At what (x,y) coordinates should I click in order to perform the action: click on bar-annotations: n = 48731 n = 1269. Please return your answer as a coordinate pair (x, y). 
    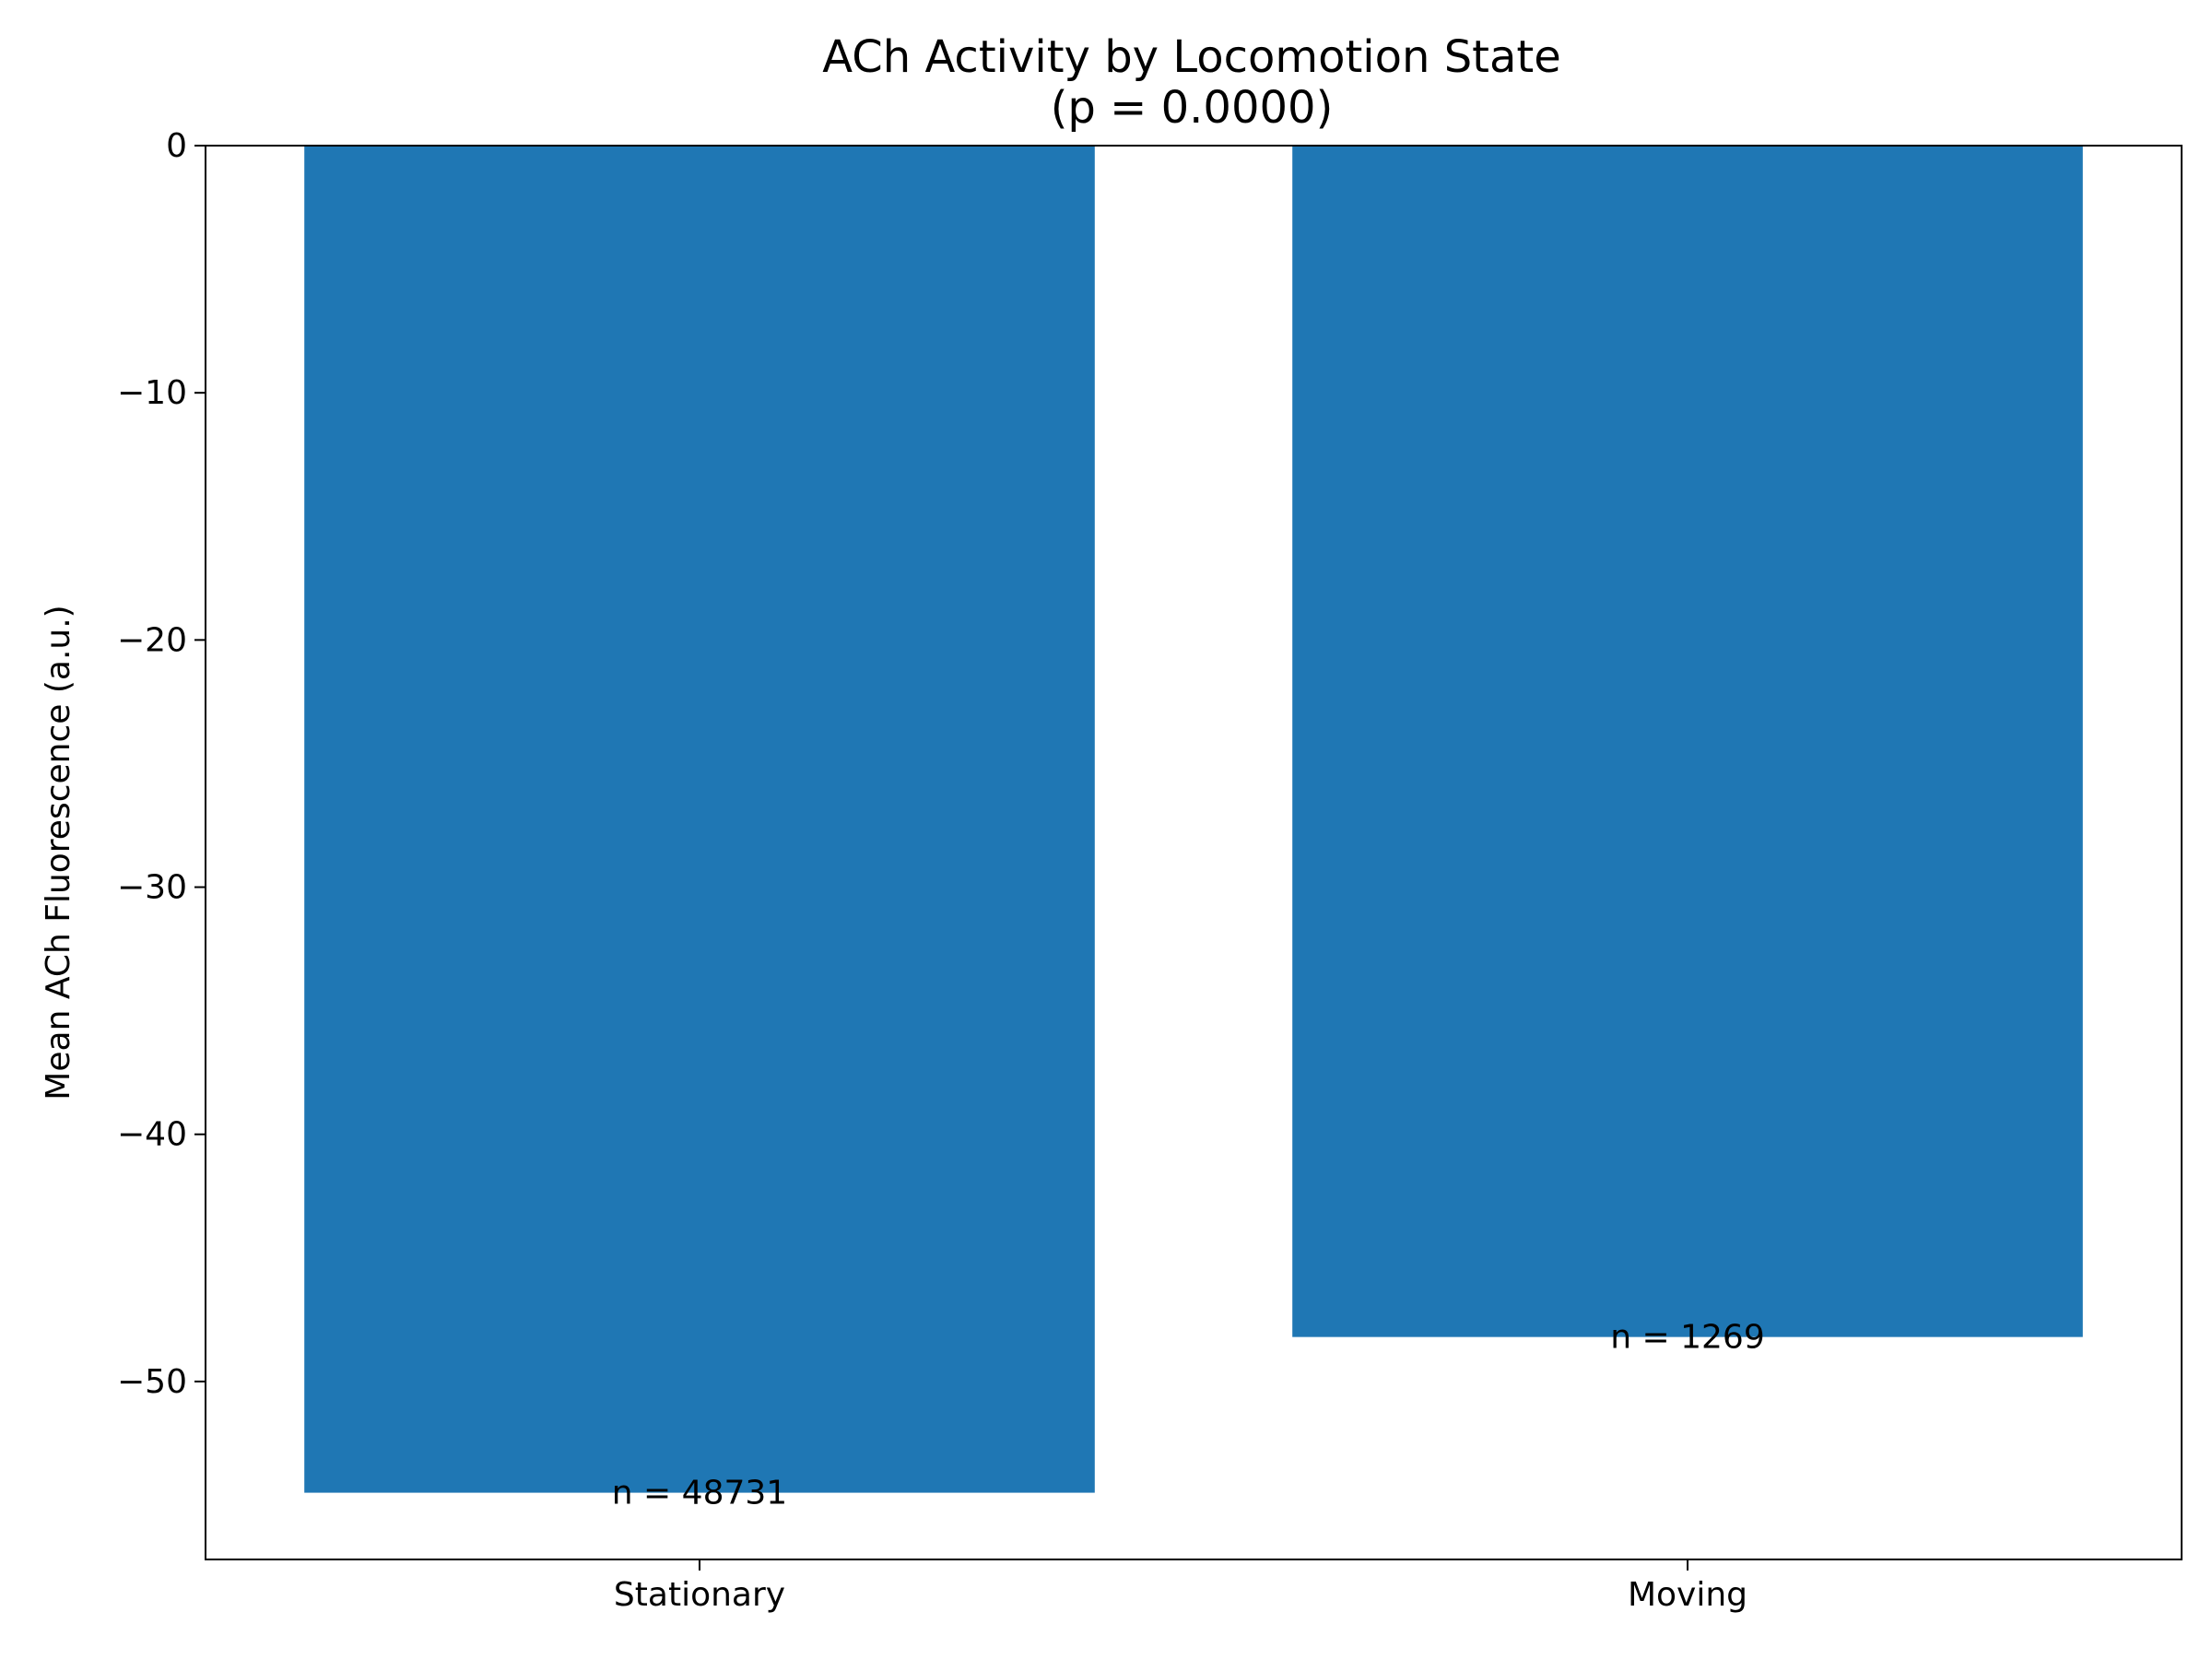
    Looking at the image, I should click on (1188, 1415).